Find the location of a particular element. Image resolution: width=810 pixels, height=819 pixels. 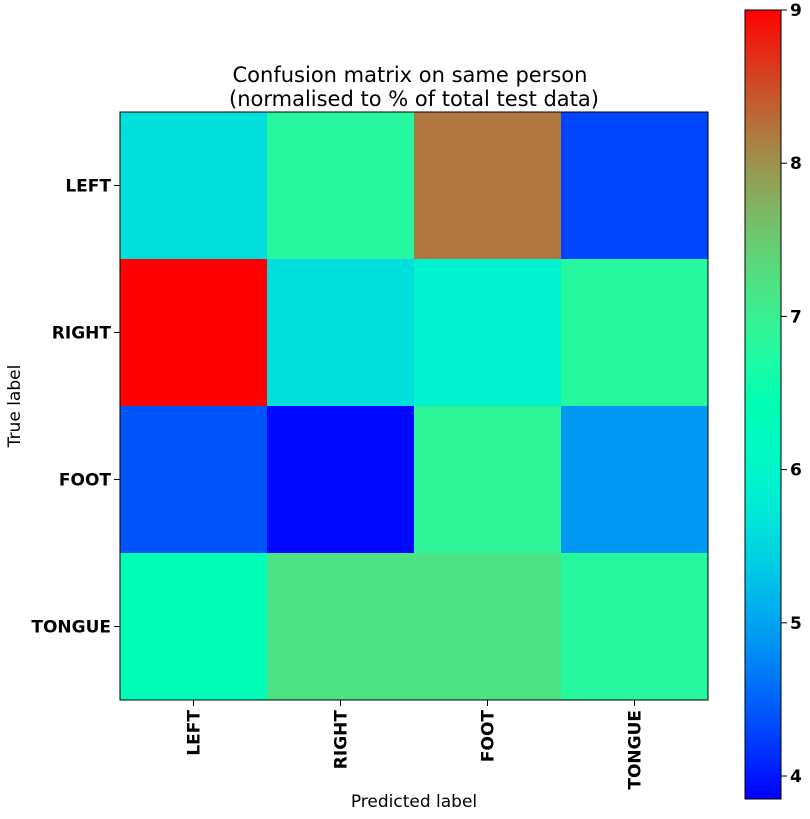

chart-title-line-1: Confusion matrix on same person is located at coordinates (410, 75).